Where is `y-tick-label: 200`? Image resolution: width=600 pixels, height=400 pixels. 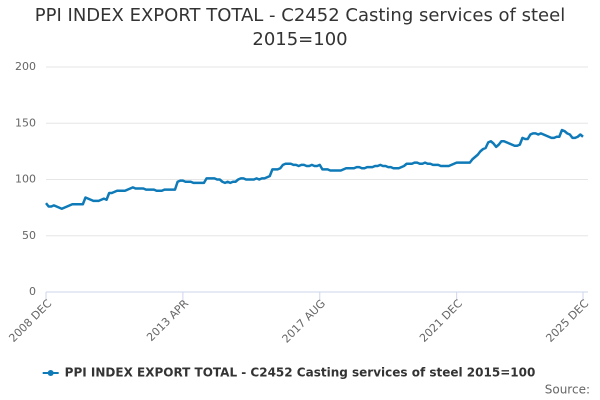 y-tick-label: 200 is located at coordinates (25, 66).